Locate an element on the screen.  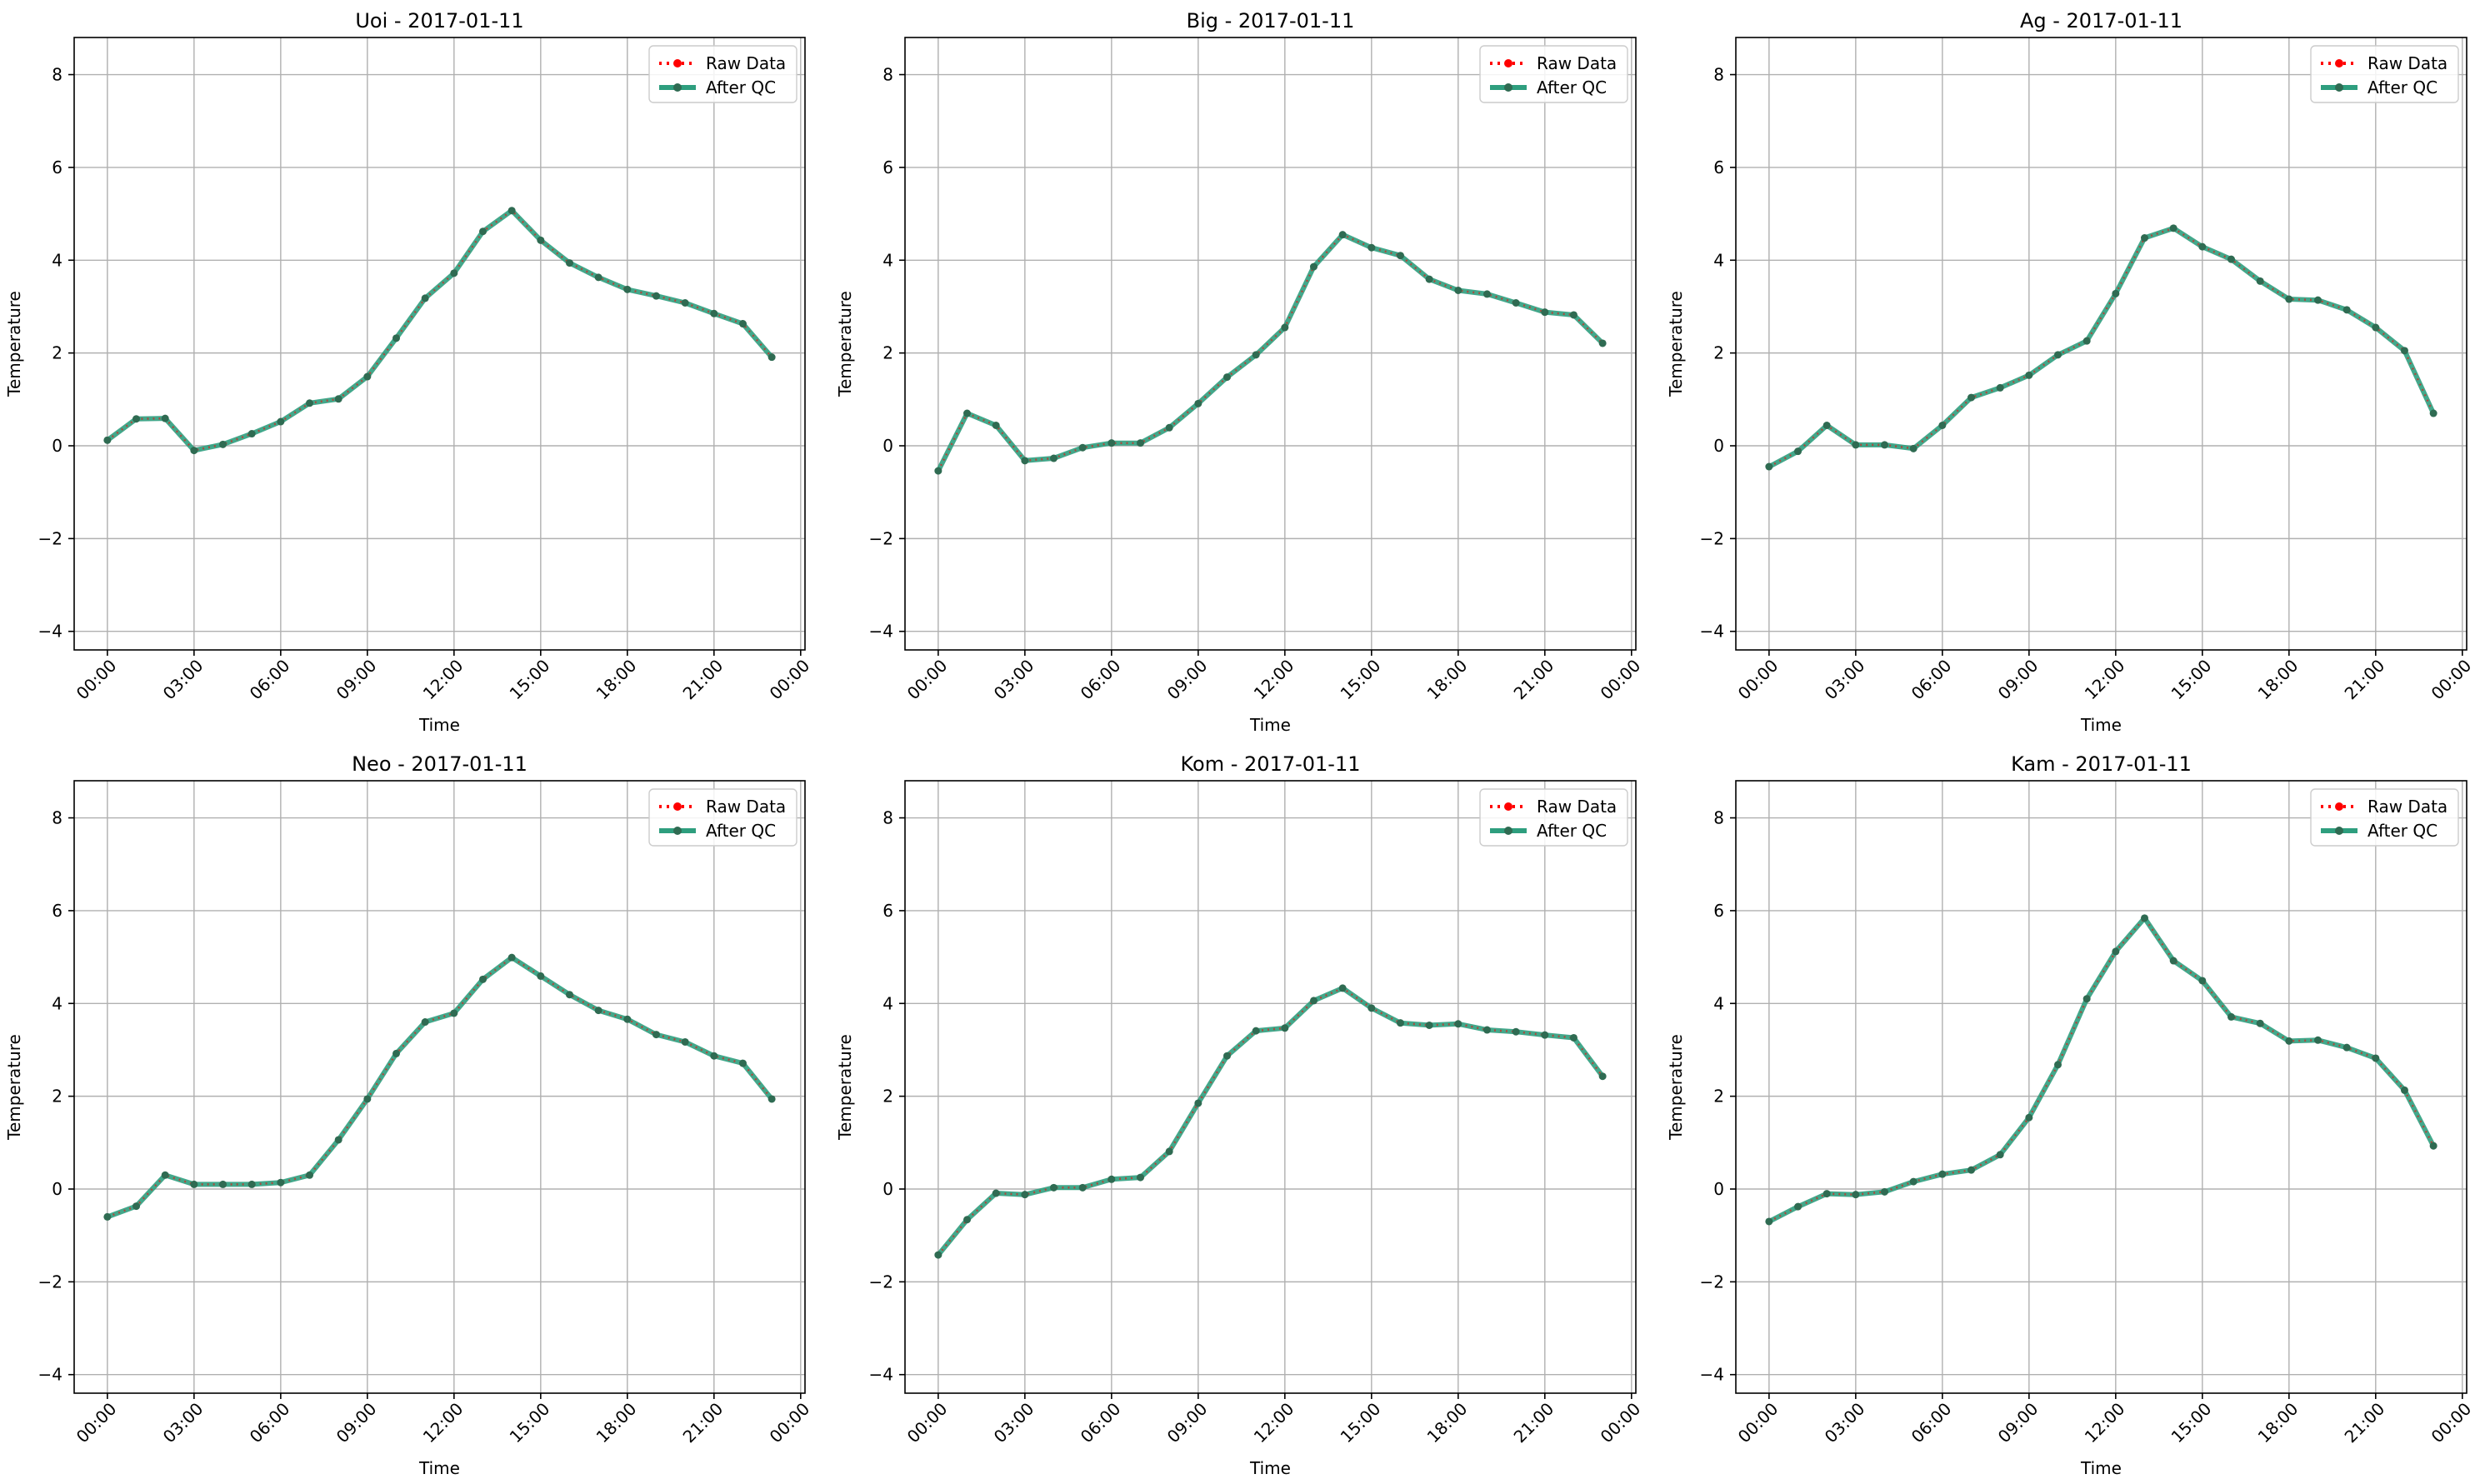
y-axis-label: Temperature is located at coordinates (845, 344).